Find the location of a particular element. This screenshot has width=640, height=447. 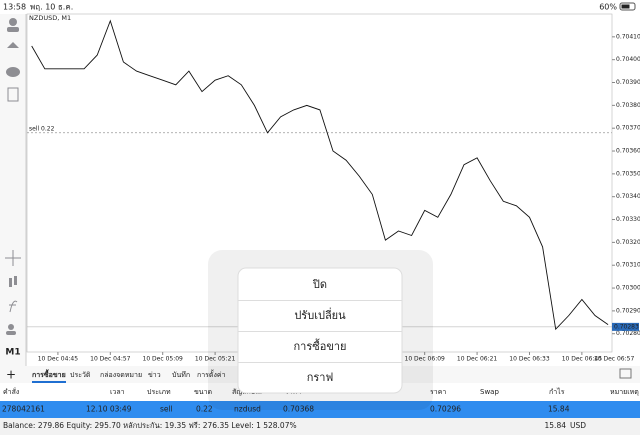

popup-item: ปรับเปลี่ยน is located at coordinates (320, 314).